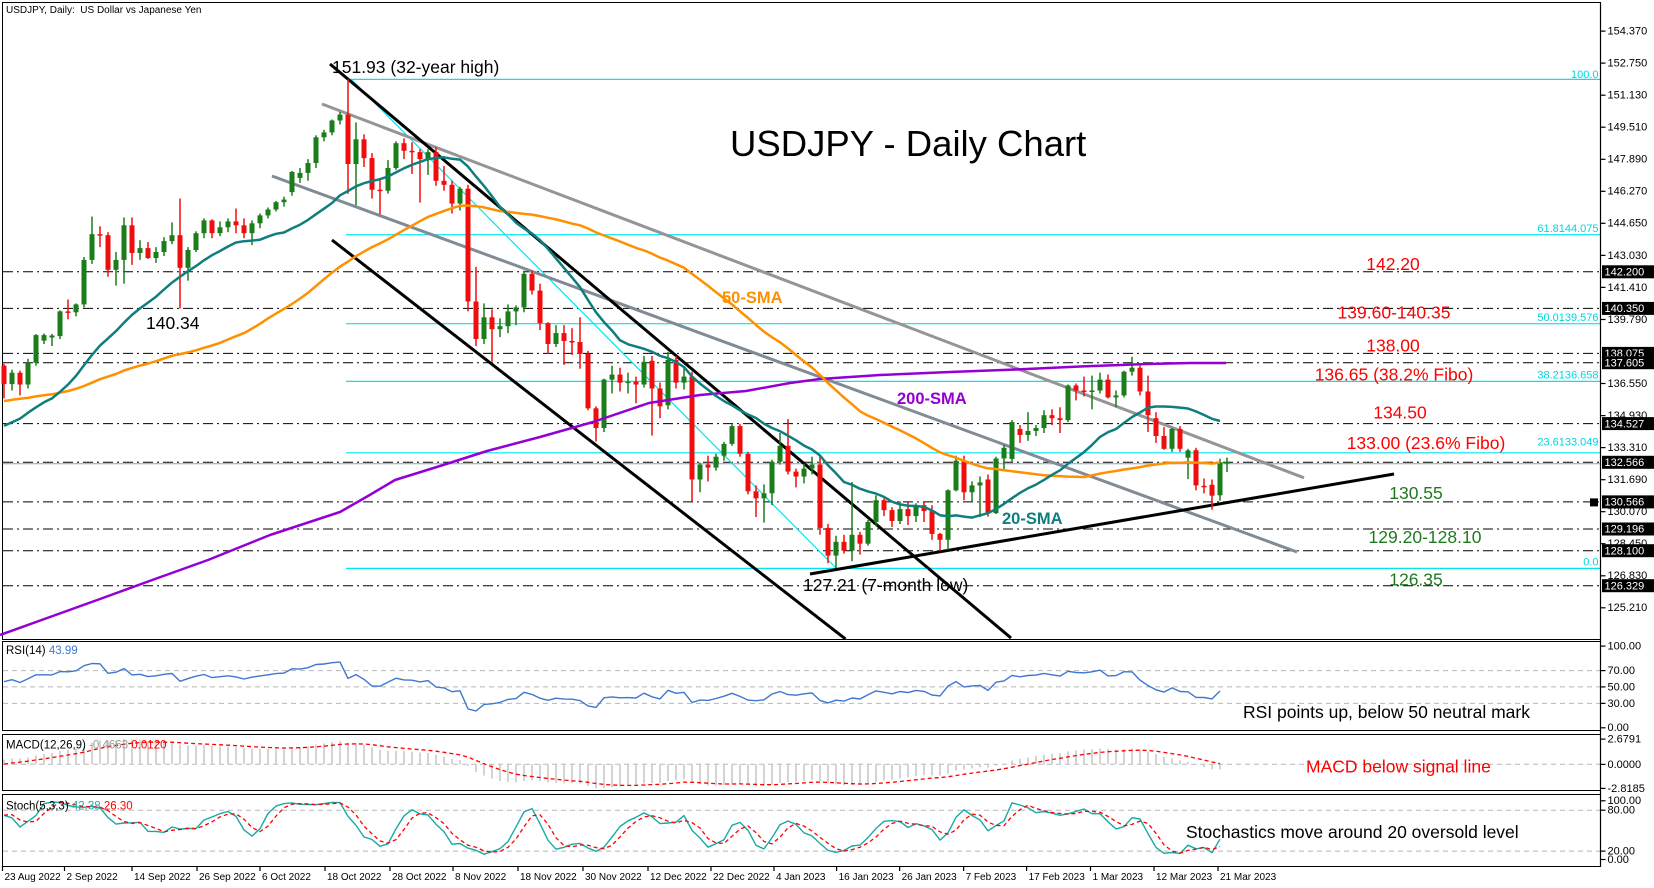 The height and width of the screenshot is (888, 1654). What do you see at coordinates (741, 877) in the screenshot?
I see `svg-text: 22 Dec 2022` at bounding box center [741, 877].